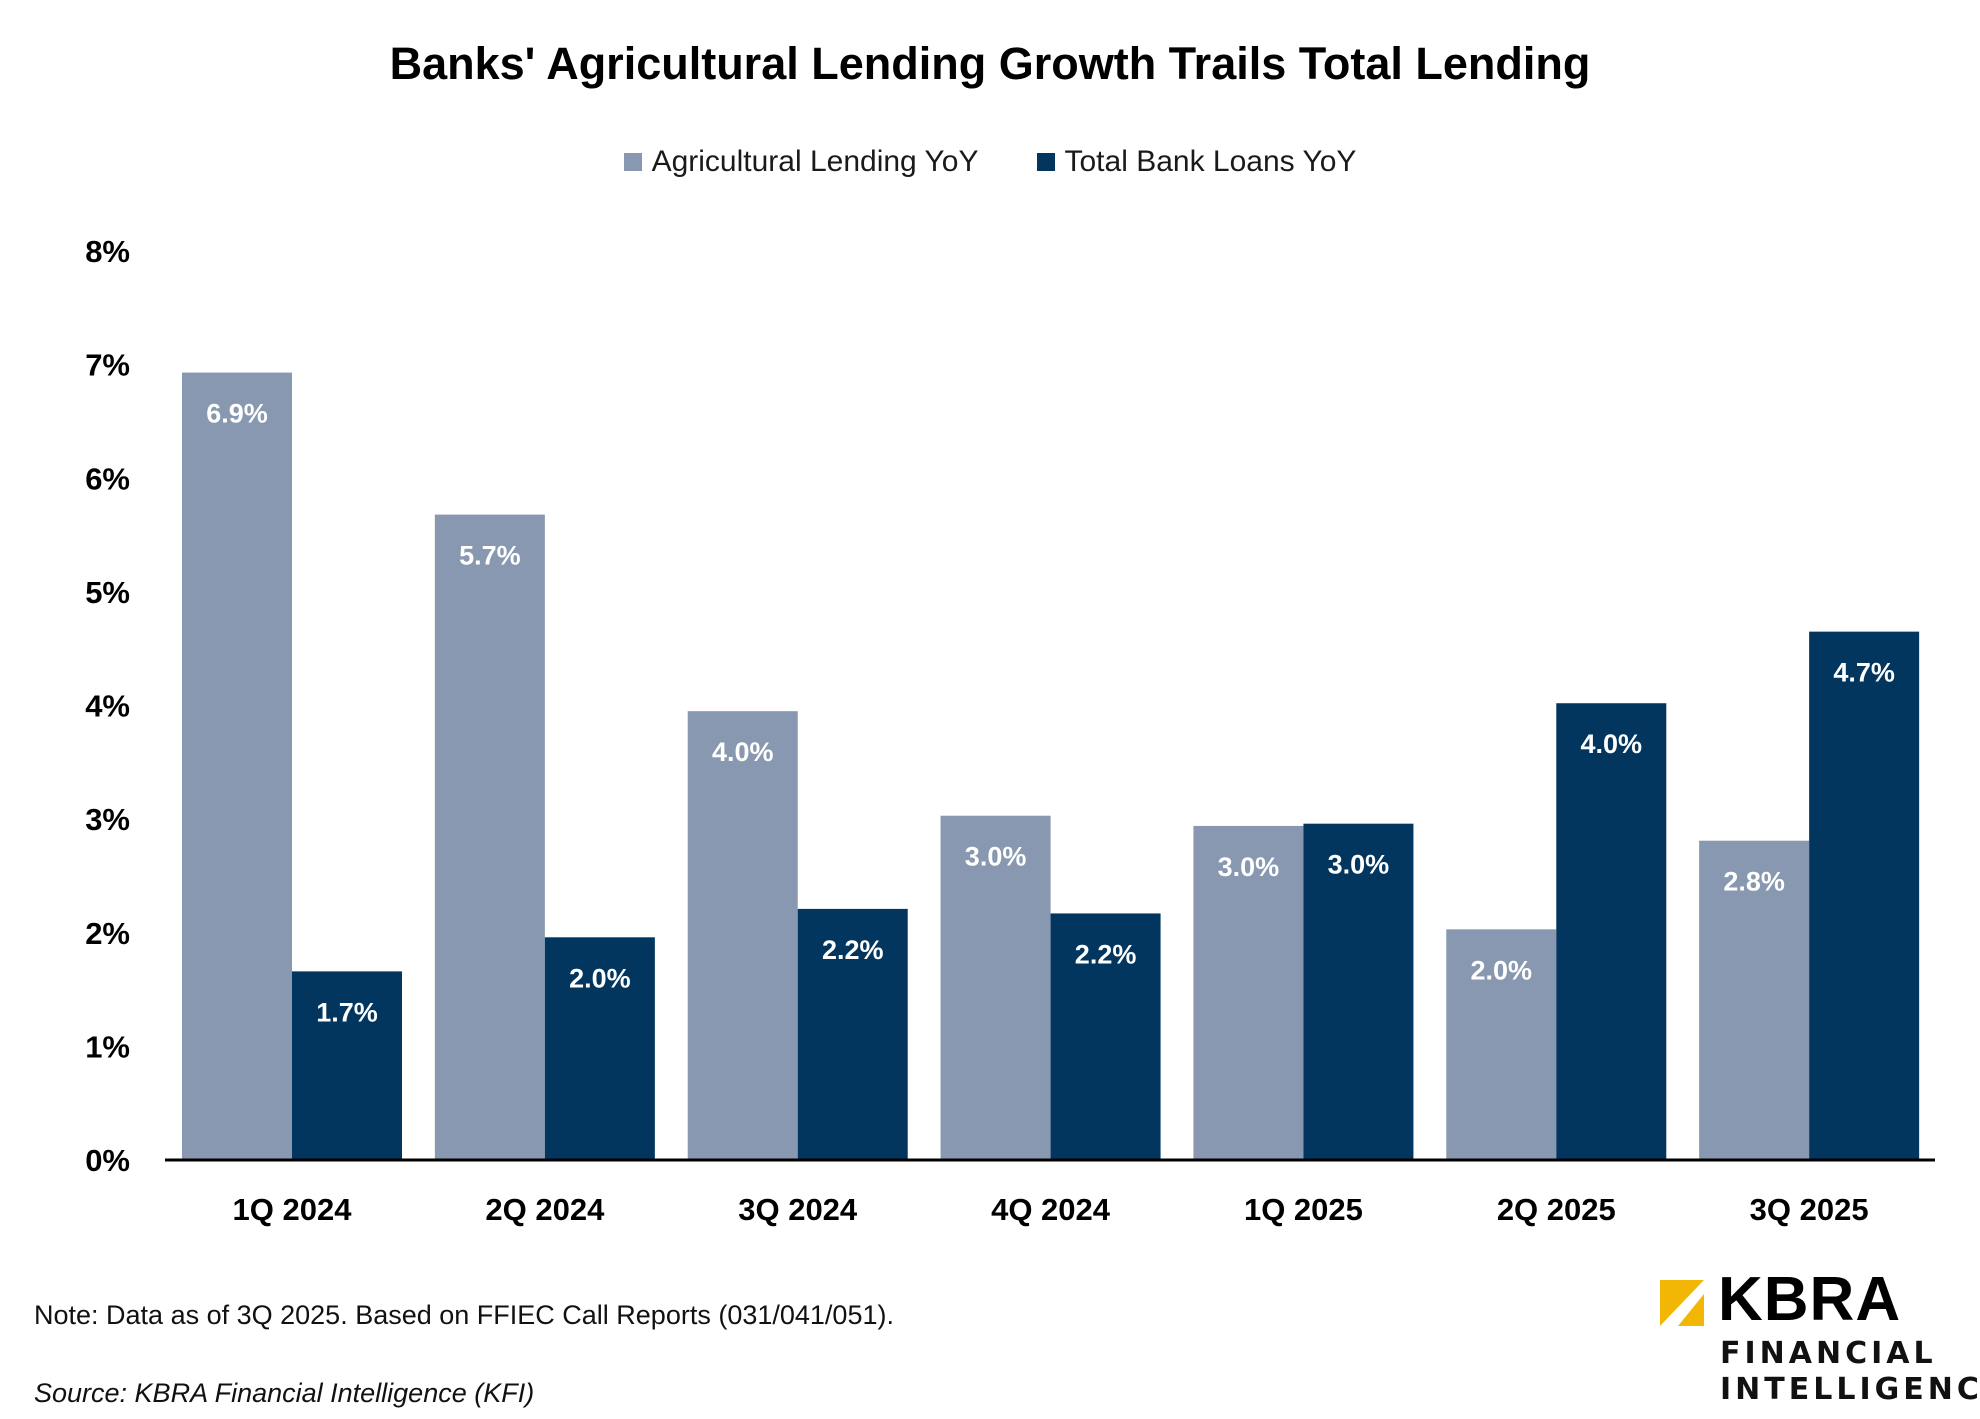 This screenshot has height=1419, width=1980. Describe the element at coordinates (1045, 162) in the screenshot. I see `legend-swatch-total-loans` at that location.